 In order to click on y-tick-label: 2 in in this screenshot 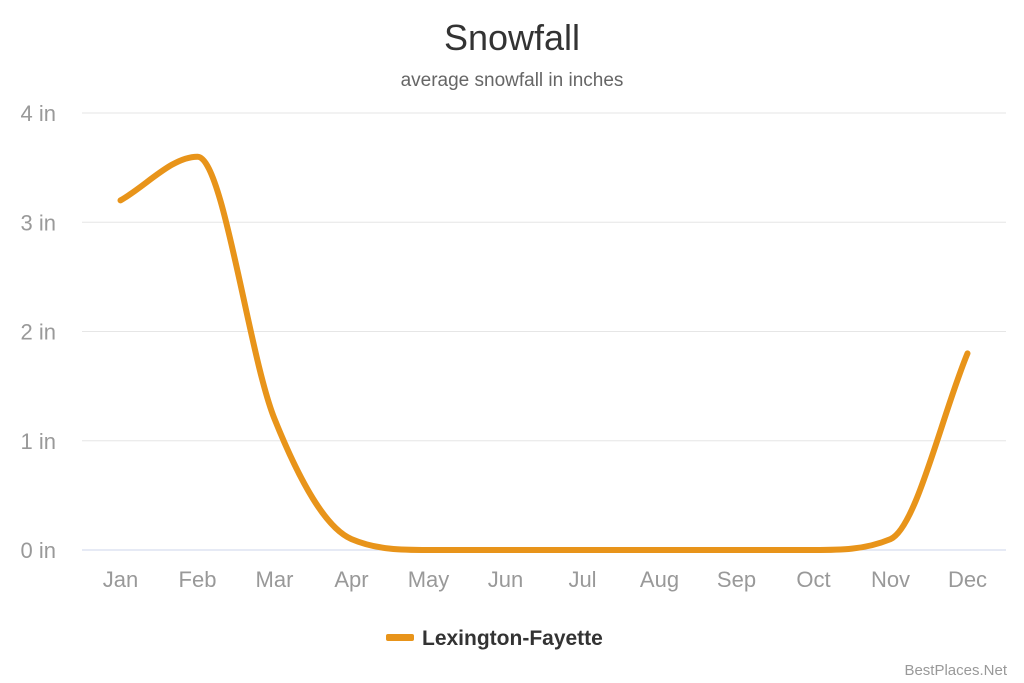, I will do `click(38, 332)`.